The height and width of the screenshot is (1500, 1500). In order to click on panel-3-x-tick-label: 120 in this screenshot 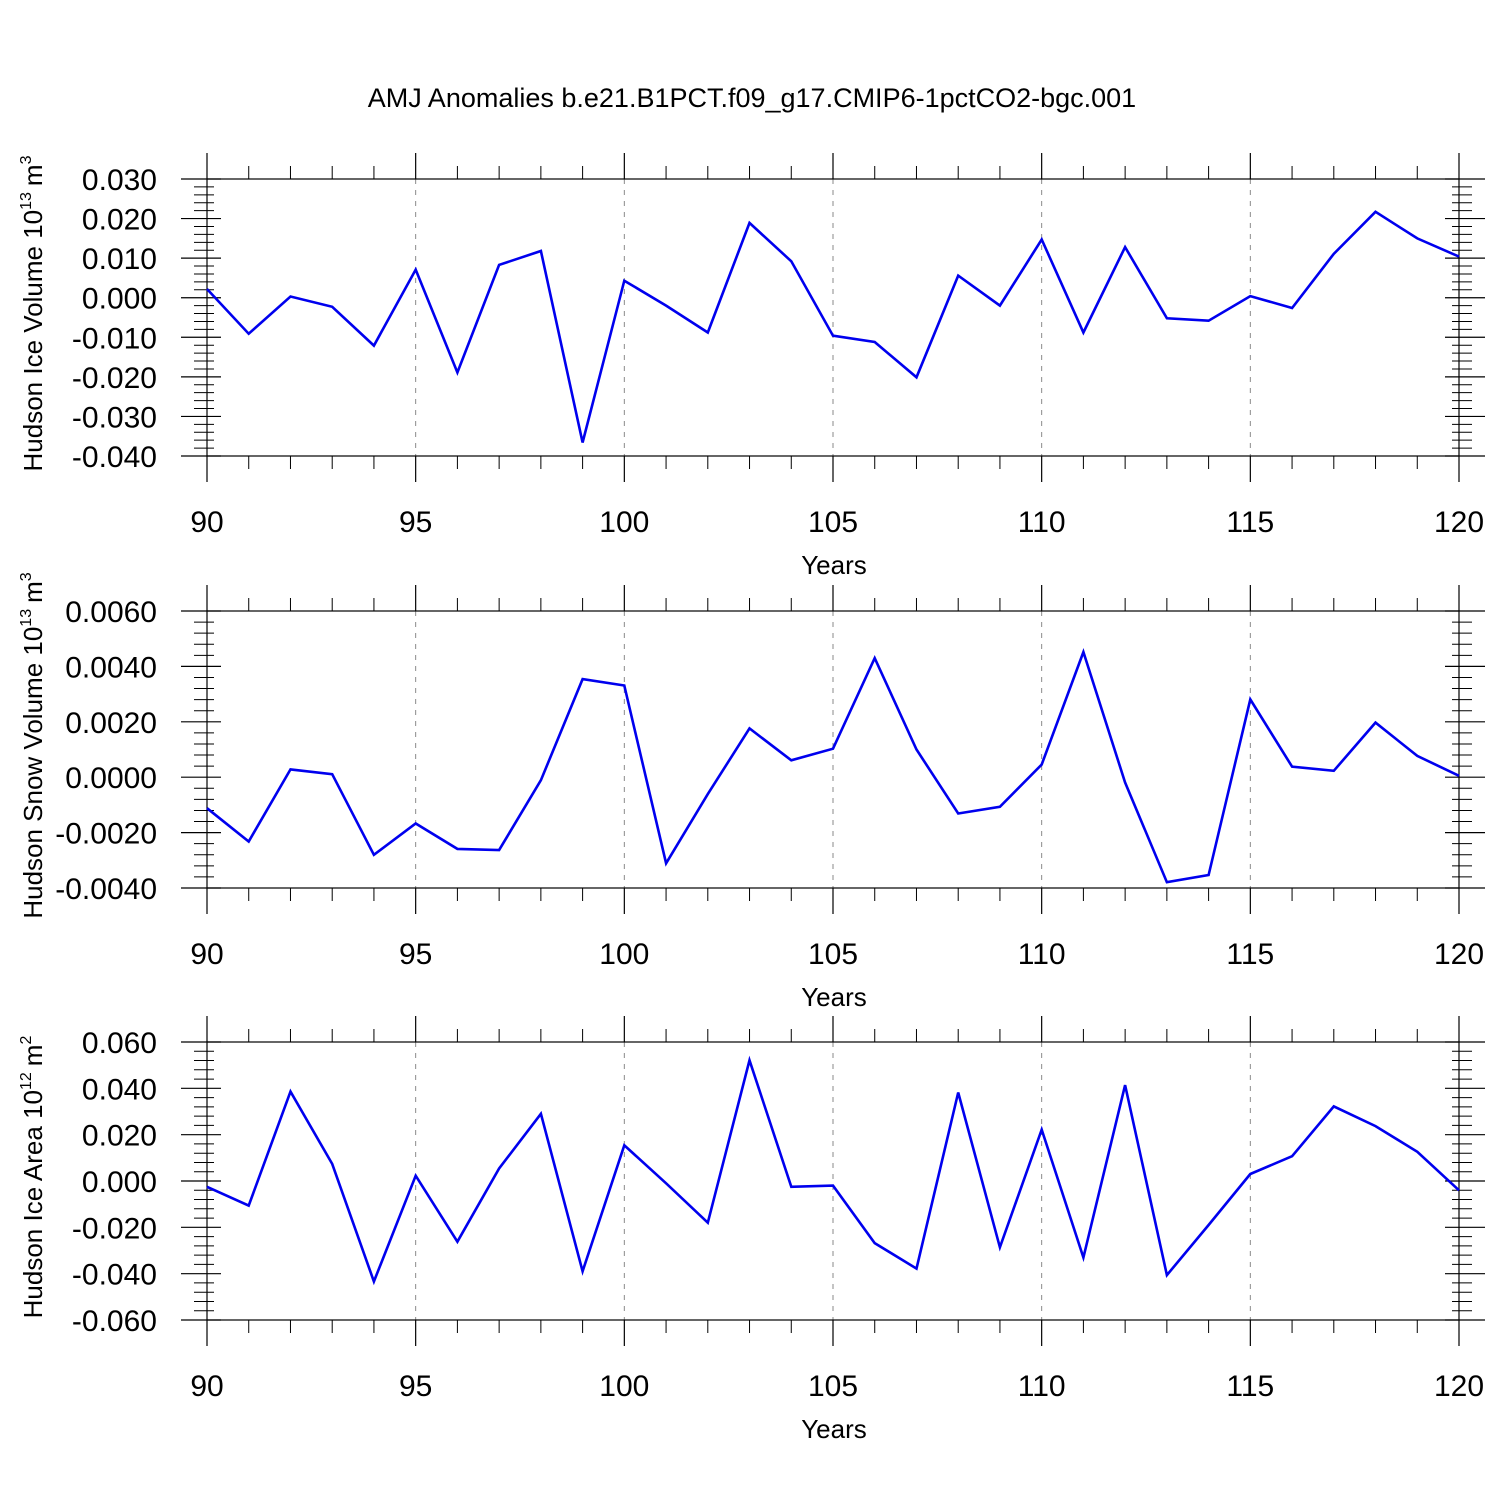, I will do `click(1459, 1386)`.